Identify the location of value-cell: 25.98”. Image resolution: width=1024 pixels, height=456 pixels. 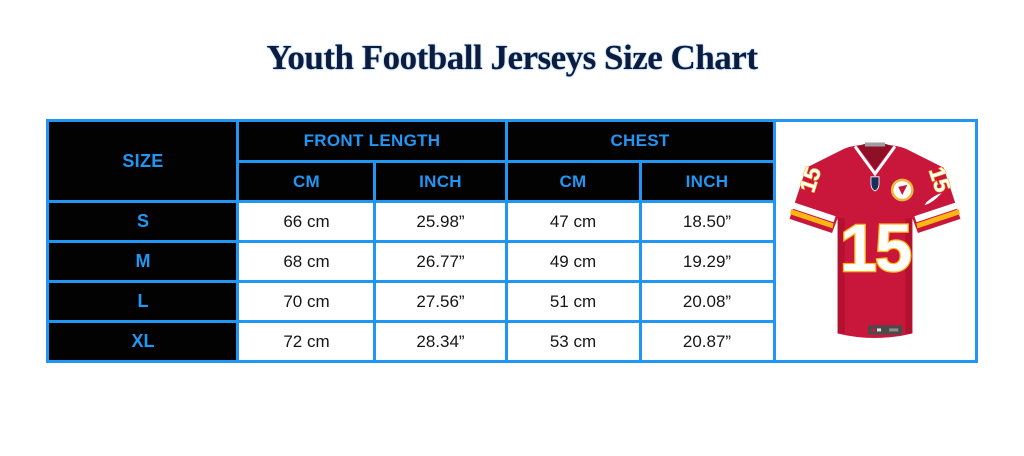
(440, 221).